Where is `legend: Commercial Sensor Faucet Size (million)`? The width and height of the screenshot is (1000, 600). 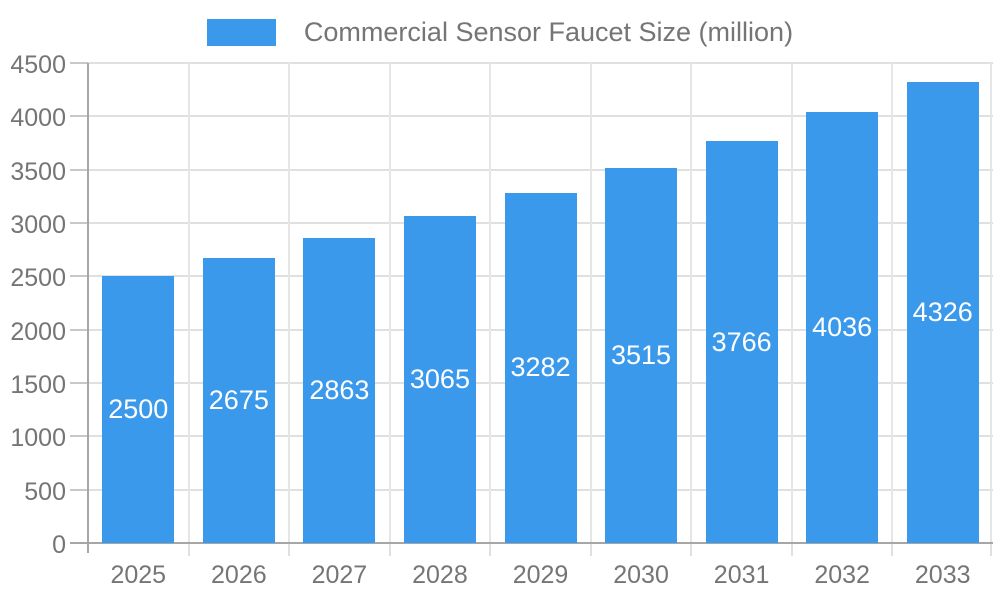 legend: Commercial Sensor Faucet Size (million) is located at coordinates (500, 32).